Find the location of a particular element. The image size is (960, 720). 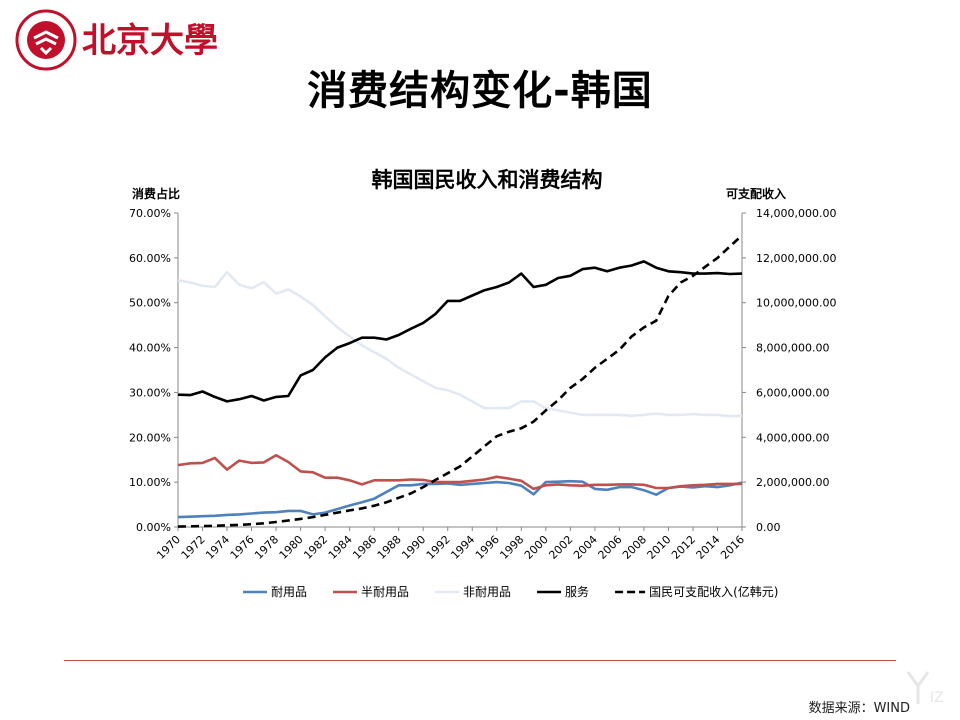

y-tick-label: 20.00% is located at coordinates (150, 437).